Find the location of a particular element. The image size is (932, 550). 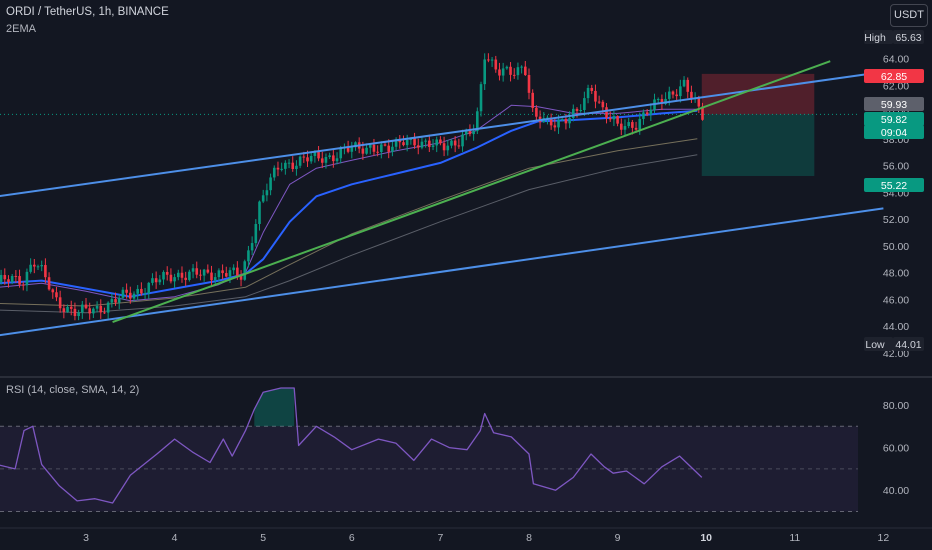

indicator-legend: 2EMA is located at coordinates (21, 29).